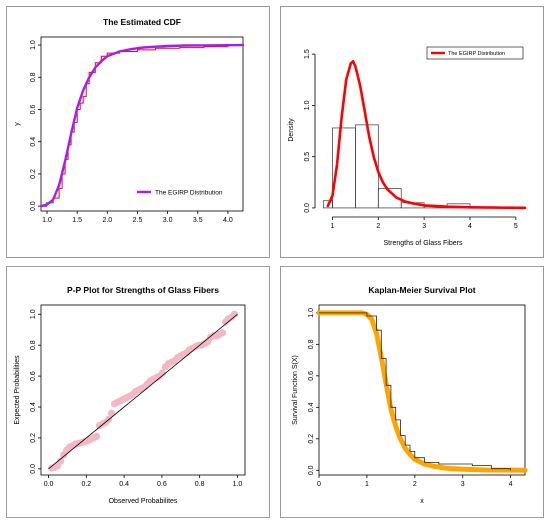 The image size is (550, 521). What do you see at coordinates (138, 220) in the screenshot?
I see `x-tick-label: 2.5` at bounding box center [138, 220].